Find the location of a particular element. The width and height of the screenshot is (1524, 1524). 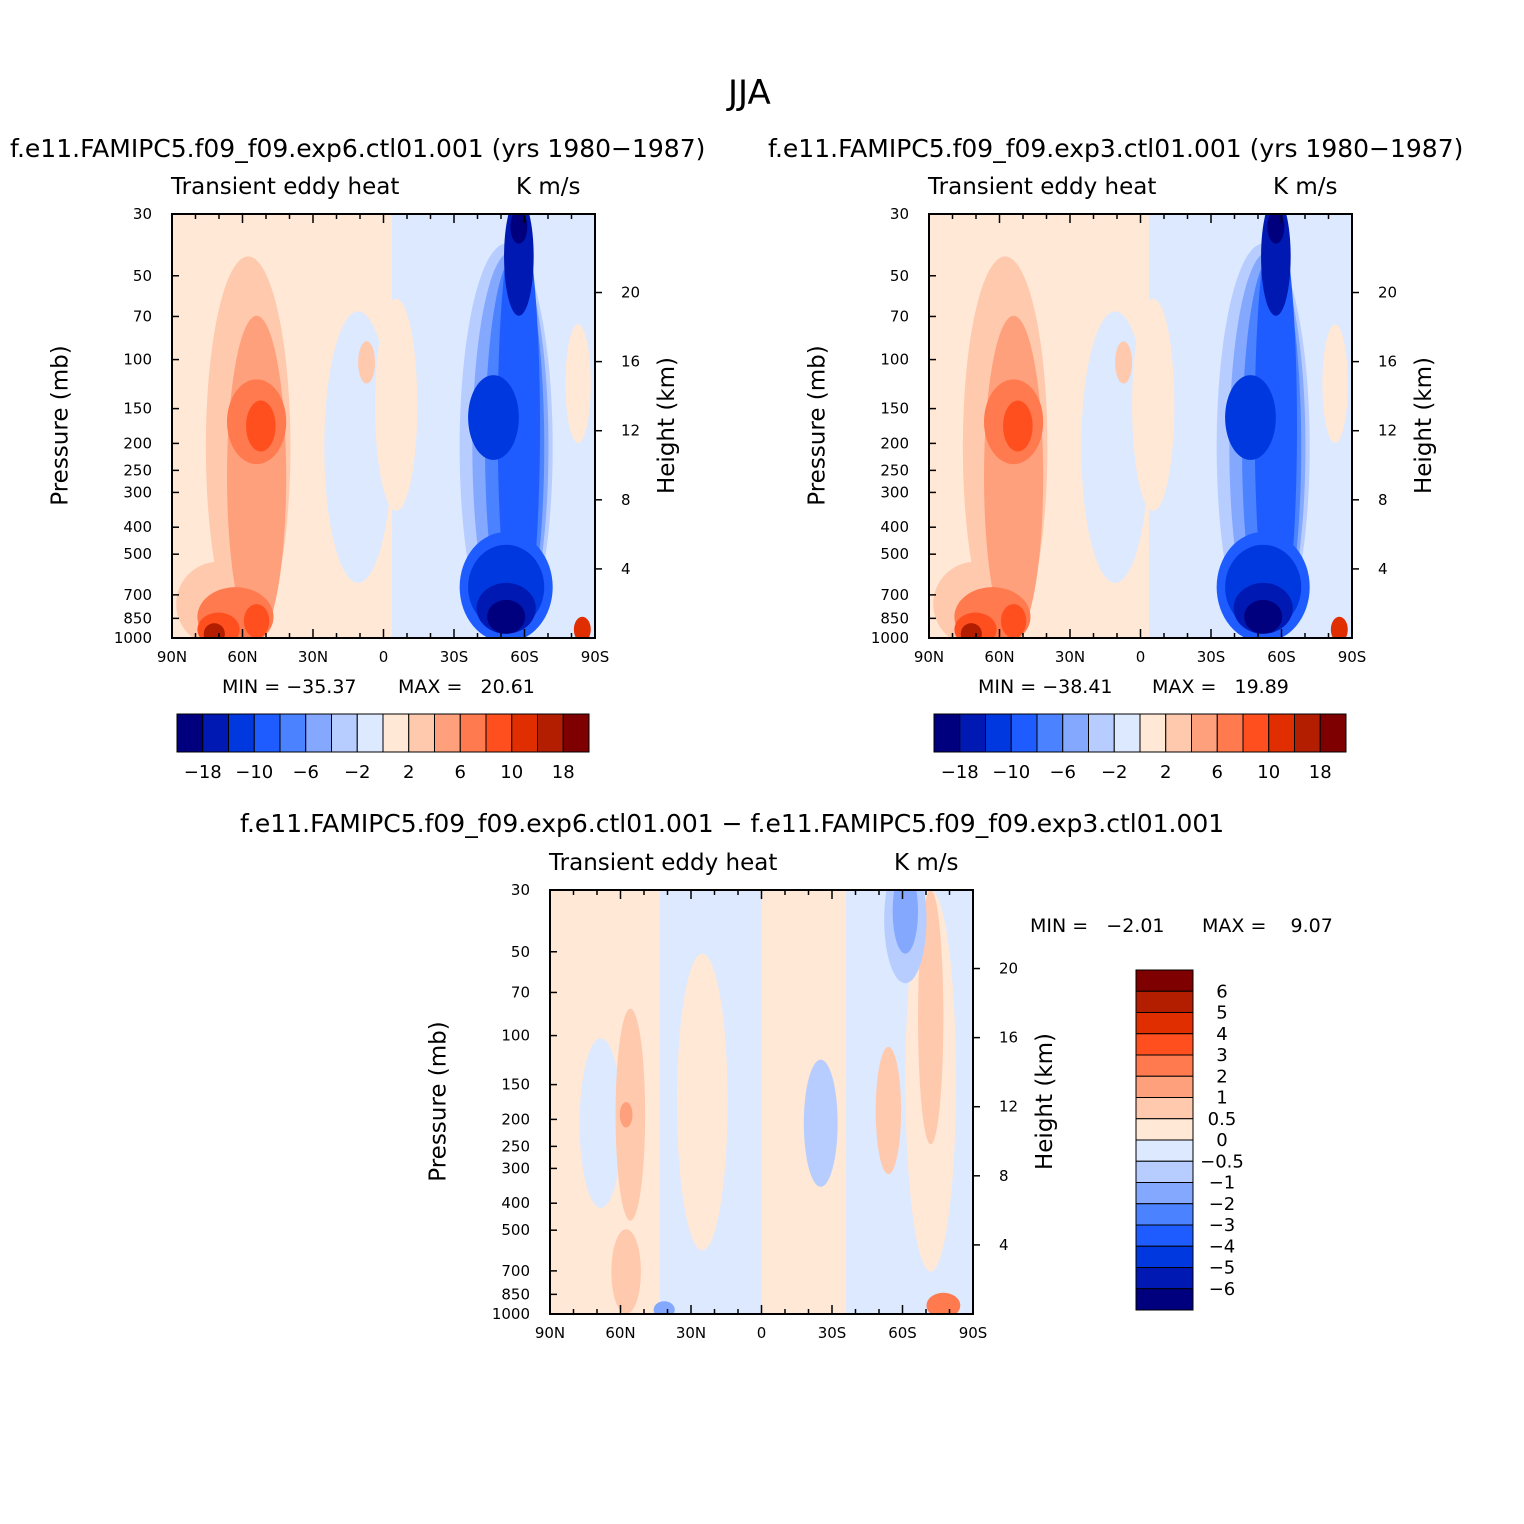

x-tick-label: 0 is located at coordinates (1141, 657).